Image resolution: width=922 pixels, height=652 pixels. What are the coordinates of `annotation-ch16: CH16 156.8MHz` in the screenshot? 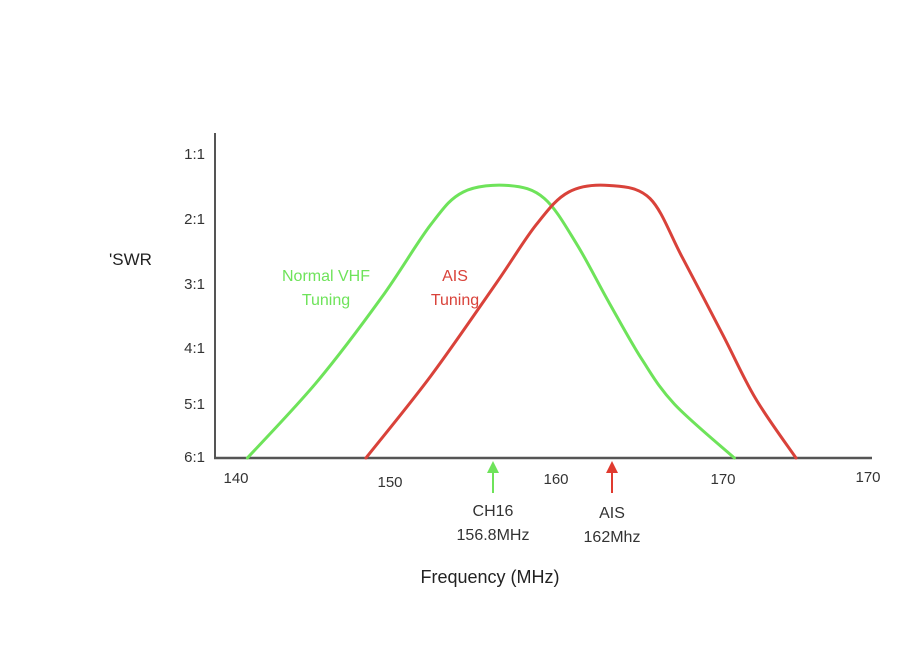 It's located at (493, 502).